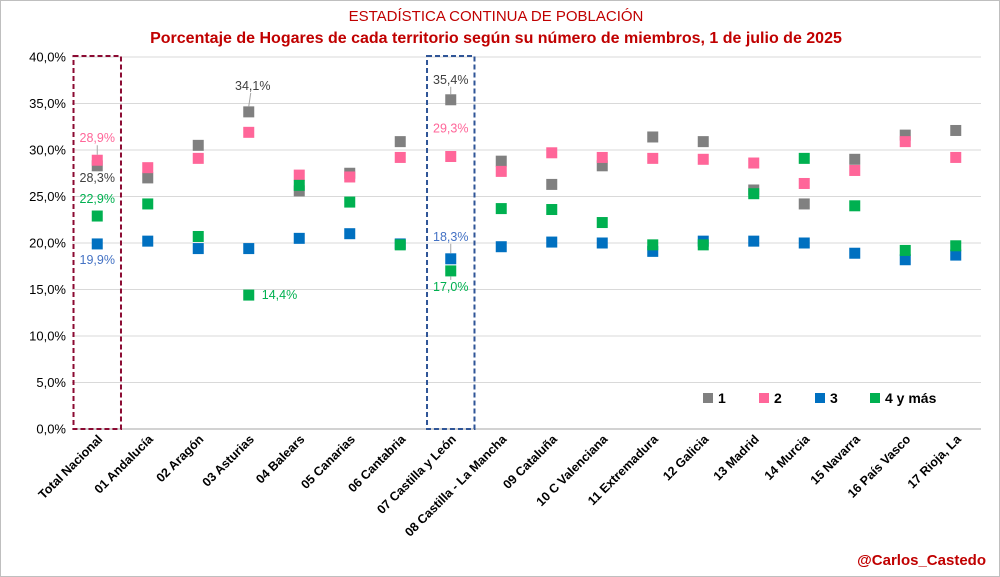 This screenshot has height=577, width=1000. What do you see at coordinates (722, 398) in the screenshot?
I see `legend-label-1: 1` at bounding box center [722, 398].